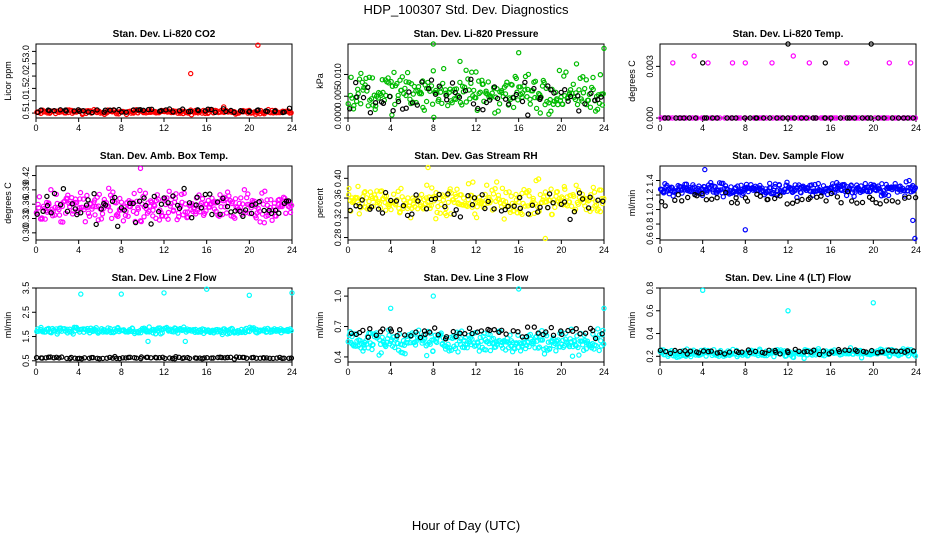 The width and height of the screenshot is (936, 540). I want to click on plot-frame, so click(476, 325).